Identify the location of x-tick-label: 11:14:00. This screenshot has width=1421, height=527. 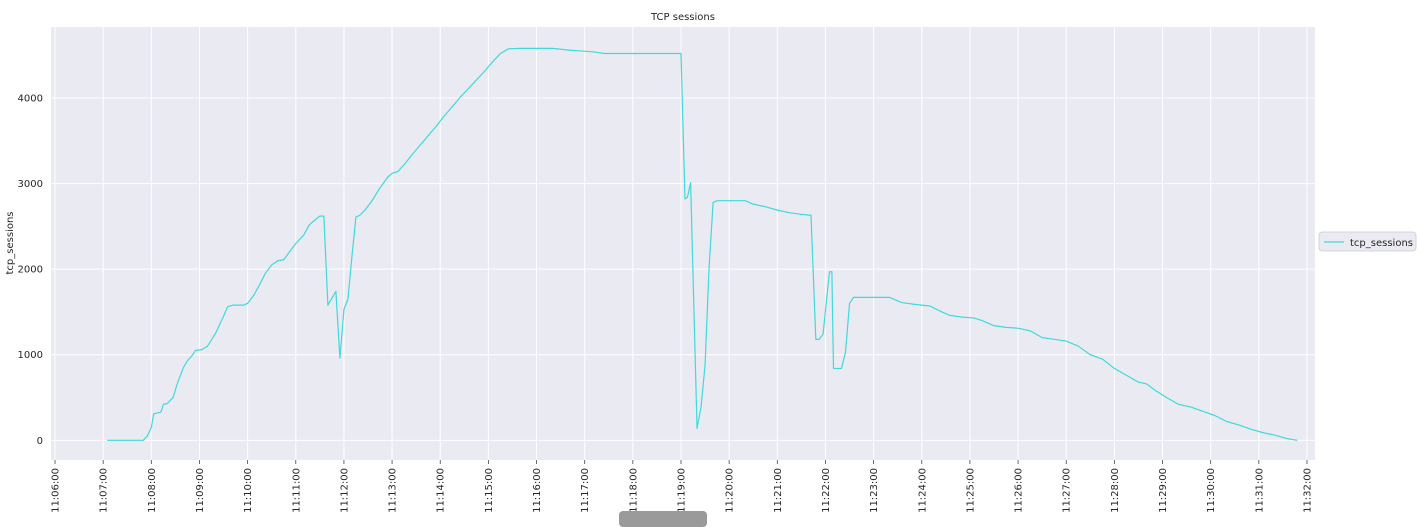
(441, 490).